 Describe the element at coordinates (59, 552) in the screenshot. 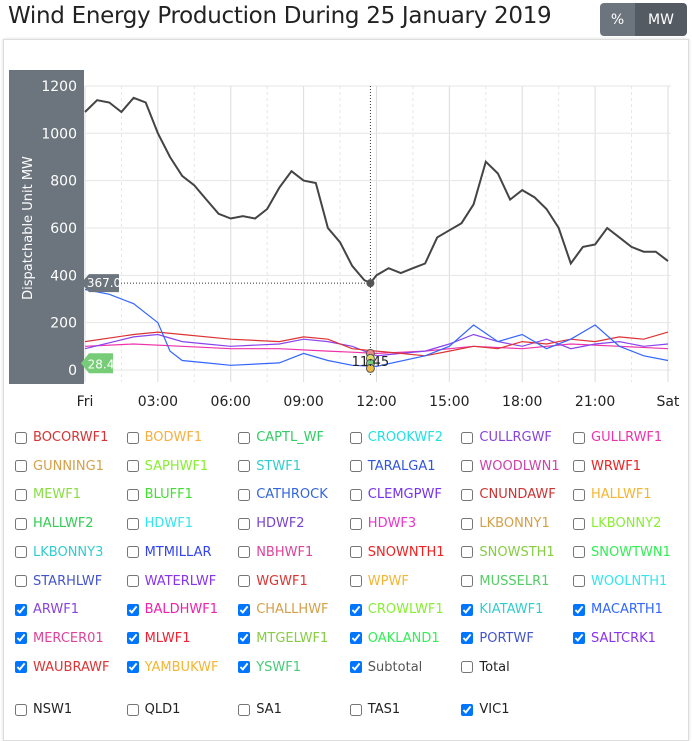

I see `legend-item-lkbonny3: LKBONNY3` at that location.